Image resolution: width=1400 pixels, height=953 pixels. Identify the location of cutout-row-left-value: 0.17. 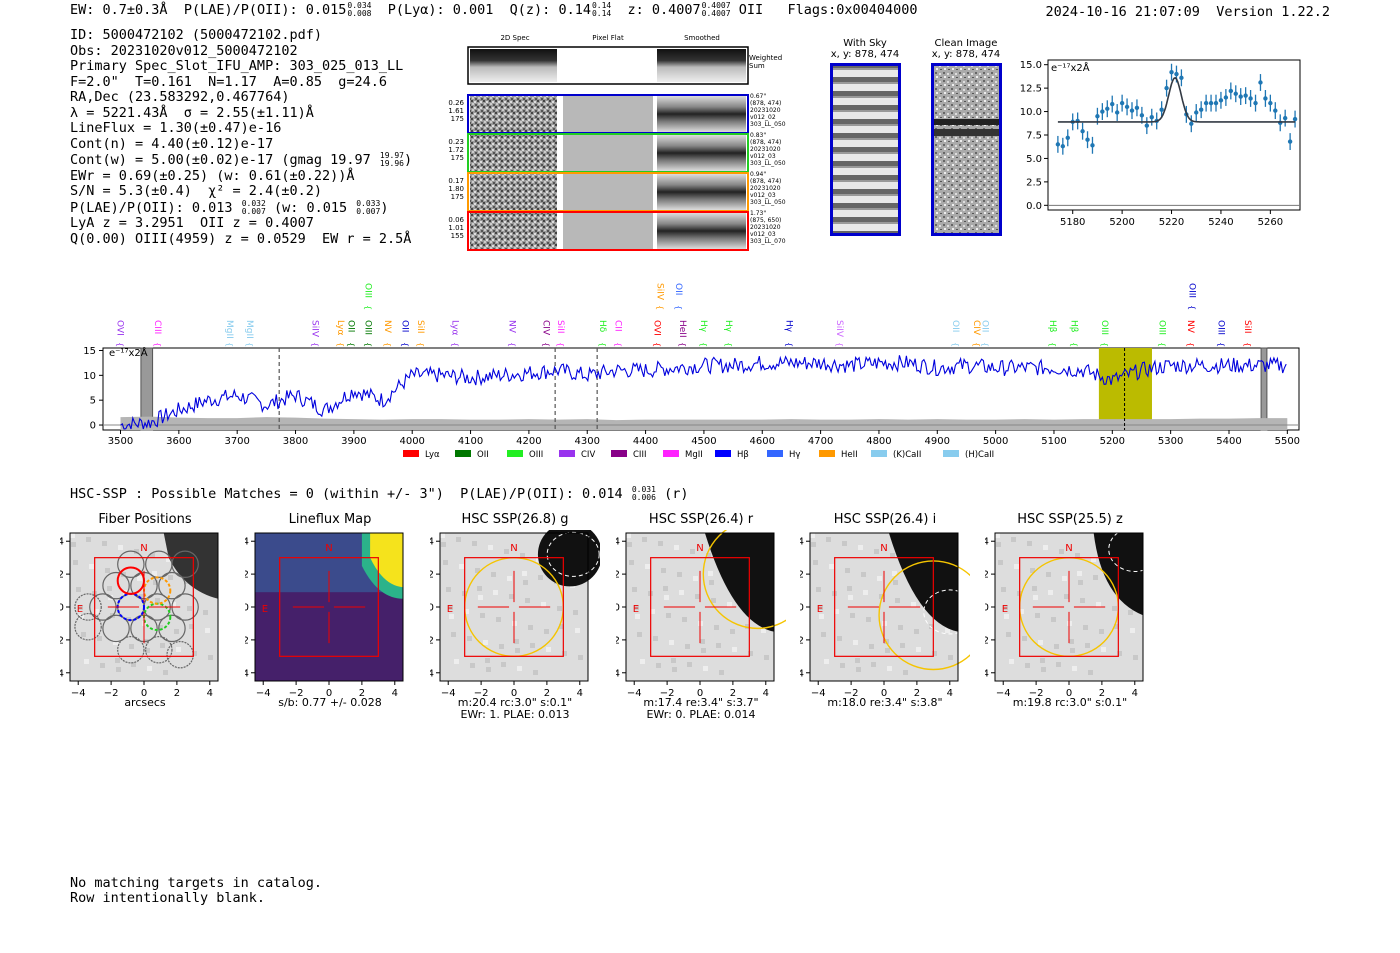
(456, 181).